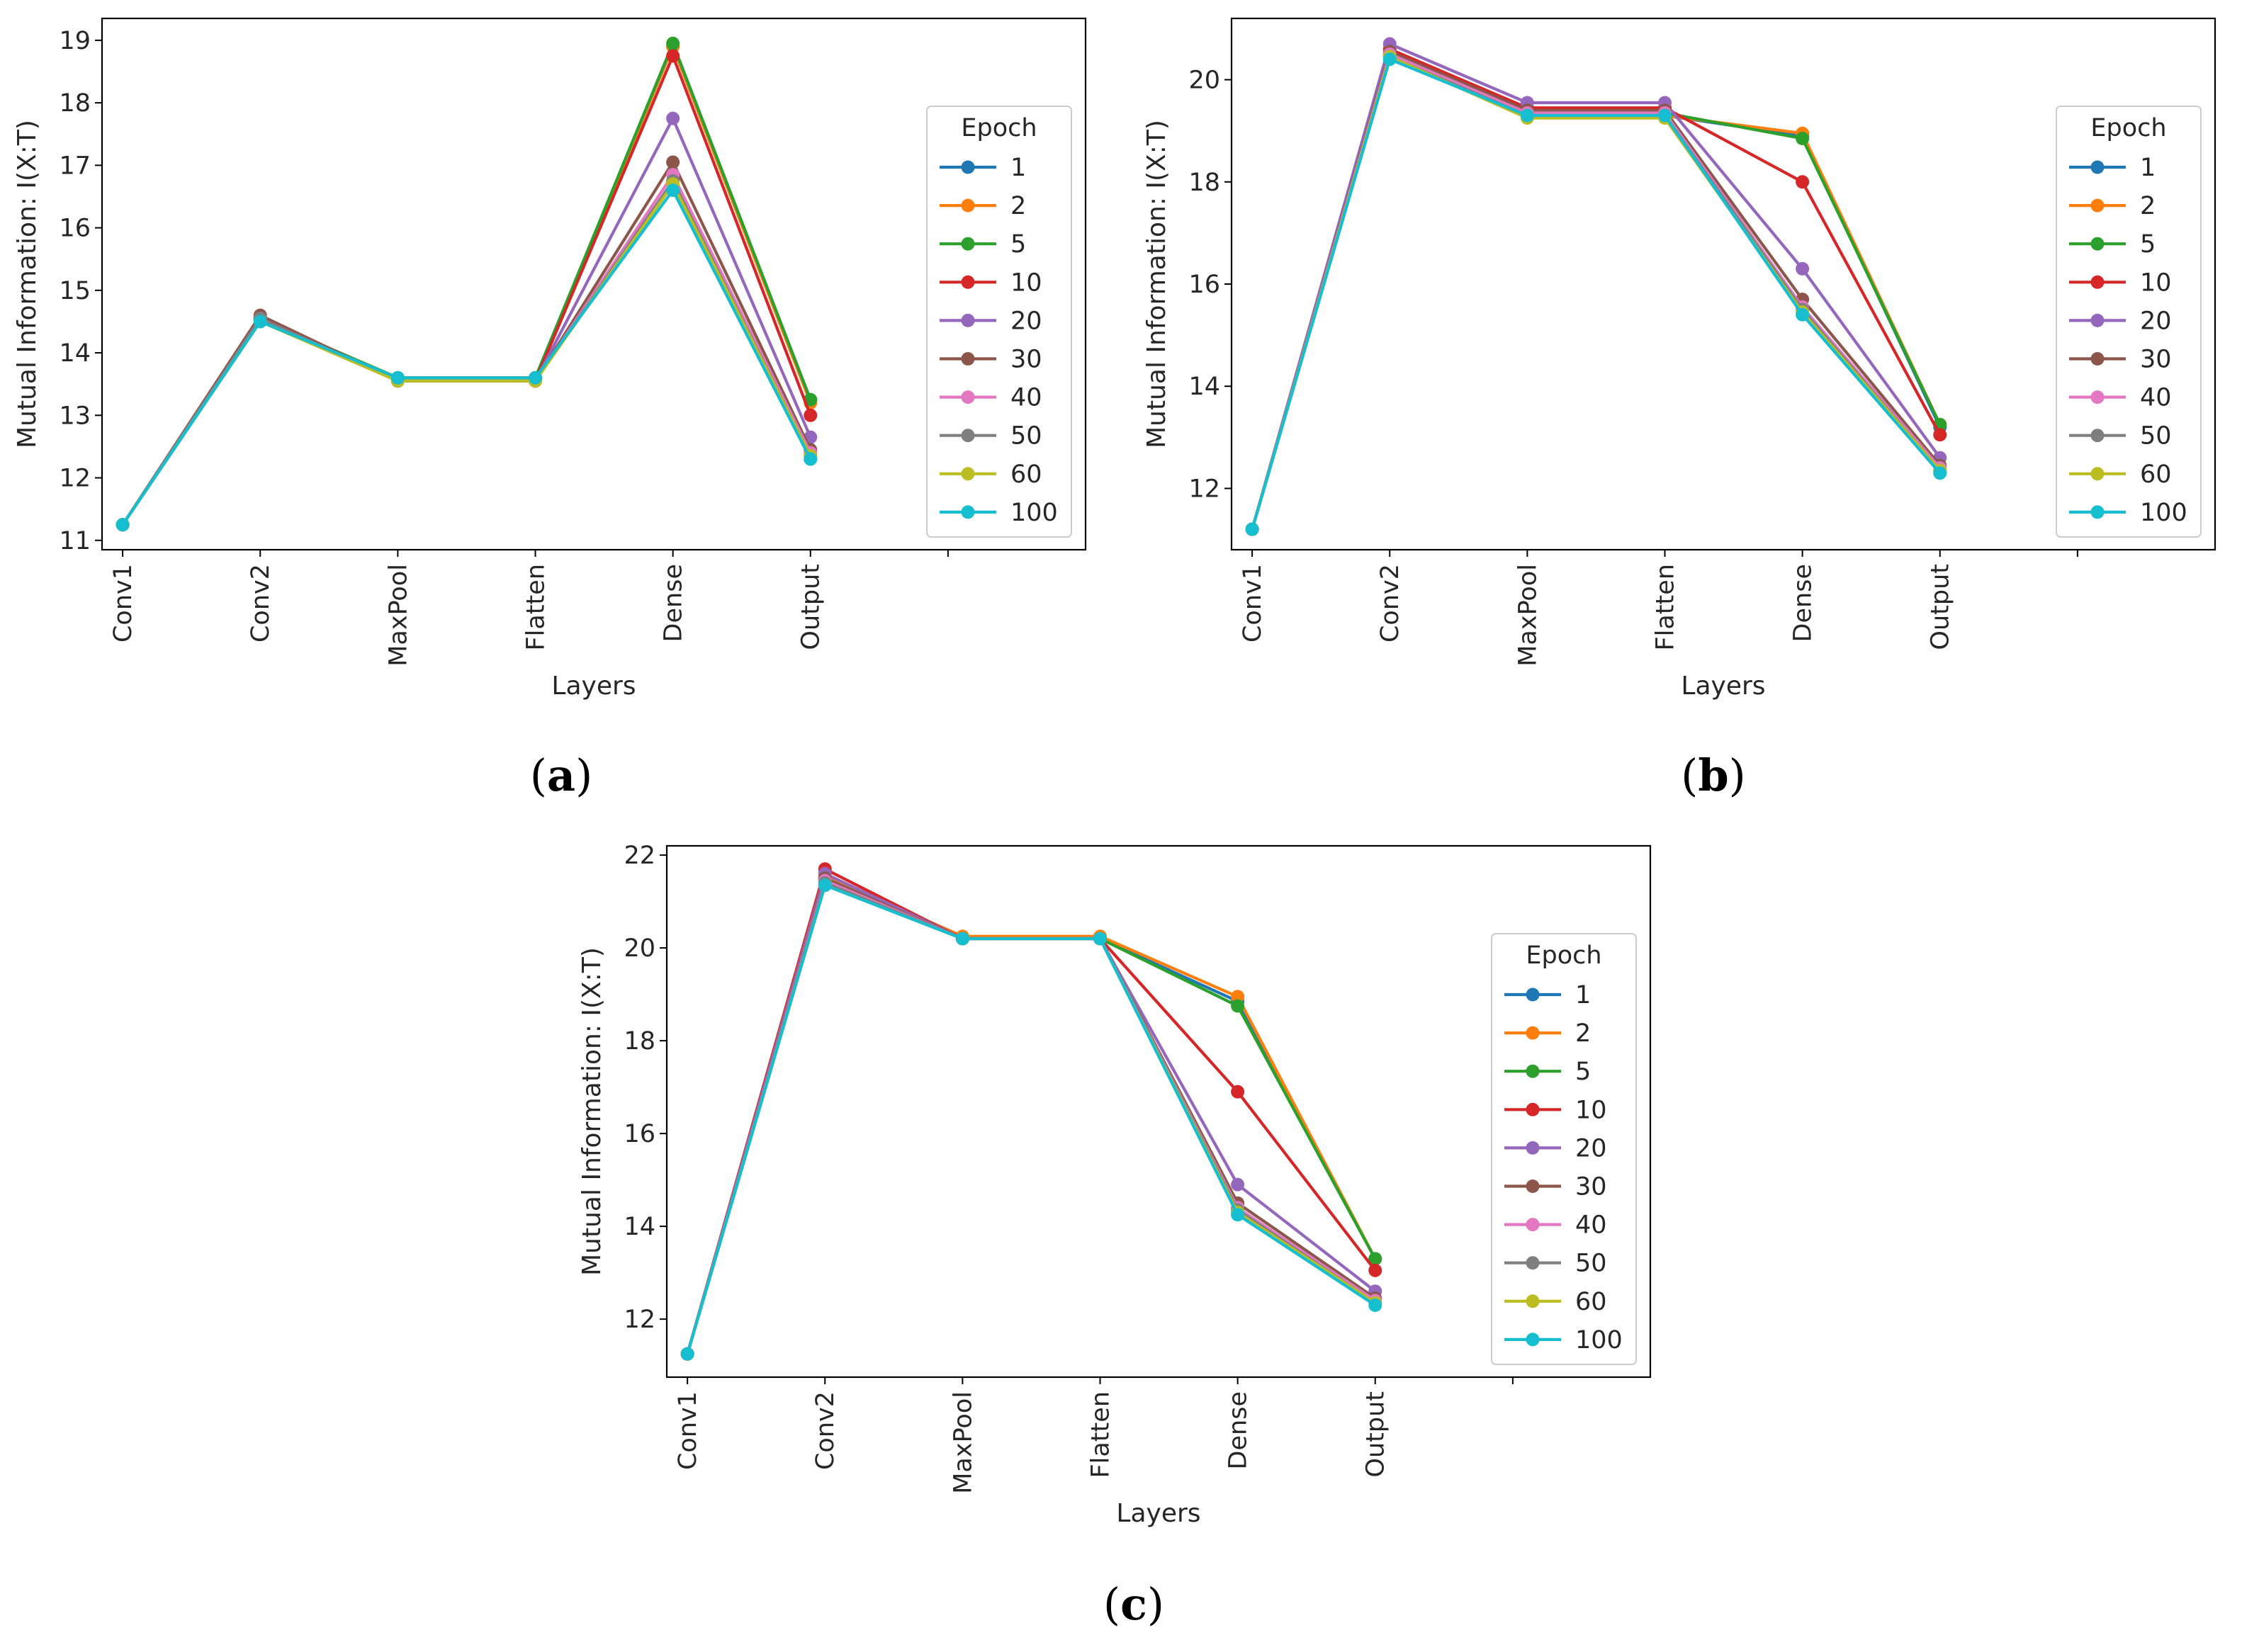 The height and width of the screenshot is (1652, 2259). I want to click on legend: Epoch 1 2 5 10 20 30 40 50 60 100, so click(1564, 1149).